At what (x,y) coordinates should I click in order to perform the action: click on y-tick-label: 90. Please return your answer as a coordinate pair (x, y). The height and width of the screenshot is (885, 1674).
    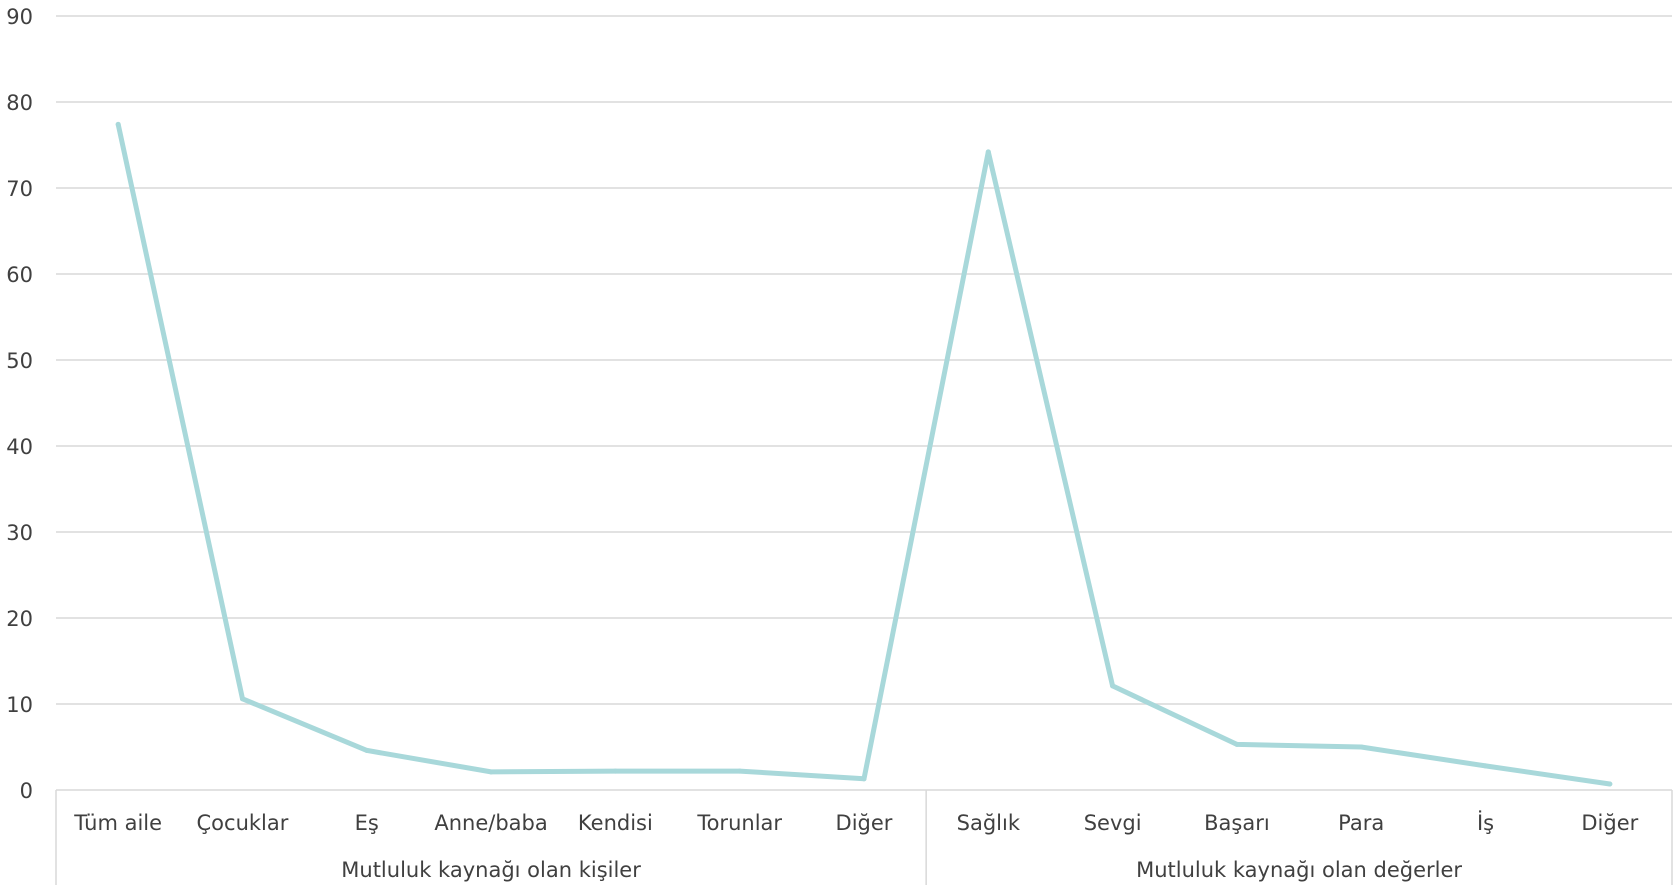
    Looking at the image, I should click on (19, 17).